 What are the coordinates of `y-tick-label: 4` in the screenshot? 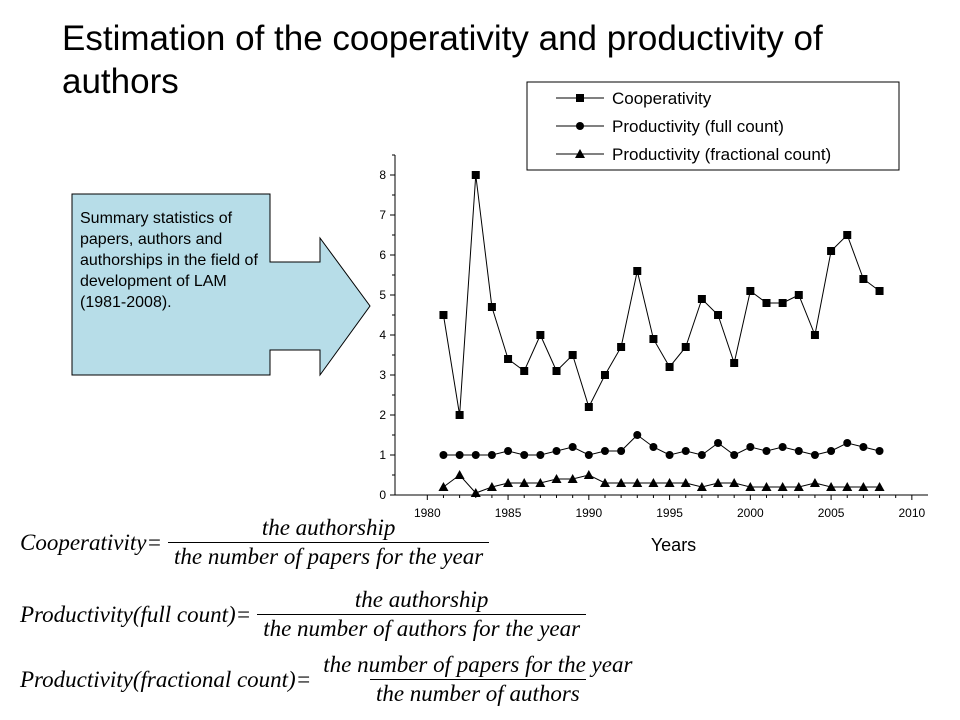 It's located at (382, 335).